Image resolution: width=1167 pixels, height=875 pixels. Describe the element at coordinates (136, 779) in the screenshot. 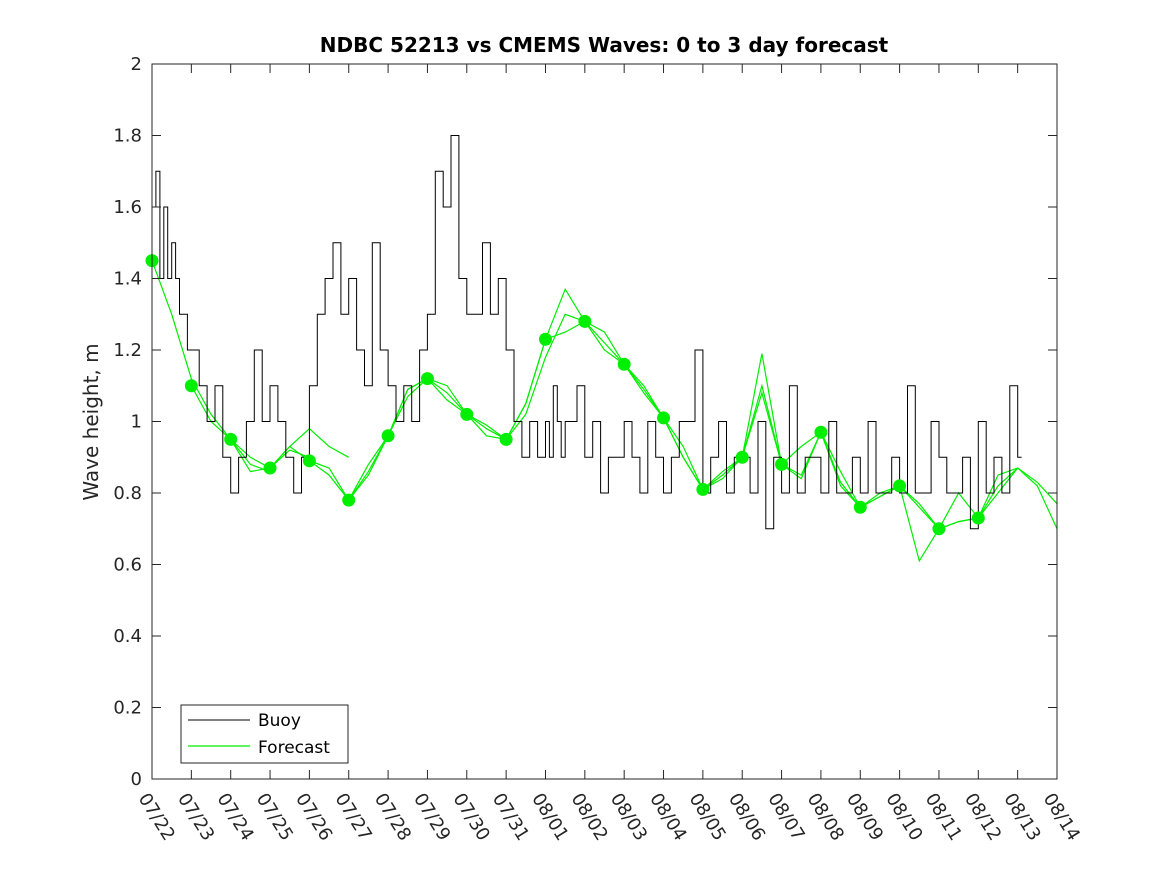

I see `y-tick-label: 0` at that location.